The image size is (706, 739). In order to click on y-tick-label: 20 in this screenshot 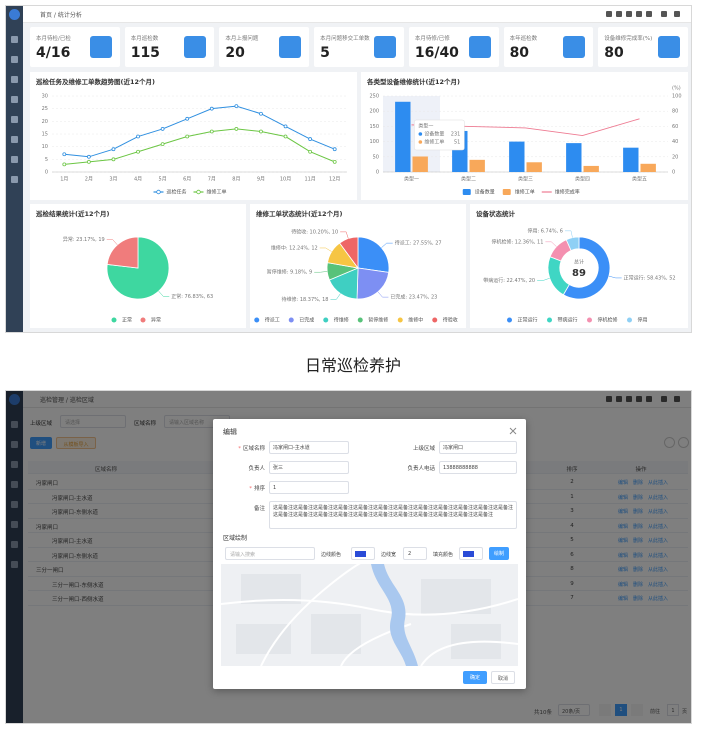, I will do `click(675, 157)`.